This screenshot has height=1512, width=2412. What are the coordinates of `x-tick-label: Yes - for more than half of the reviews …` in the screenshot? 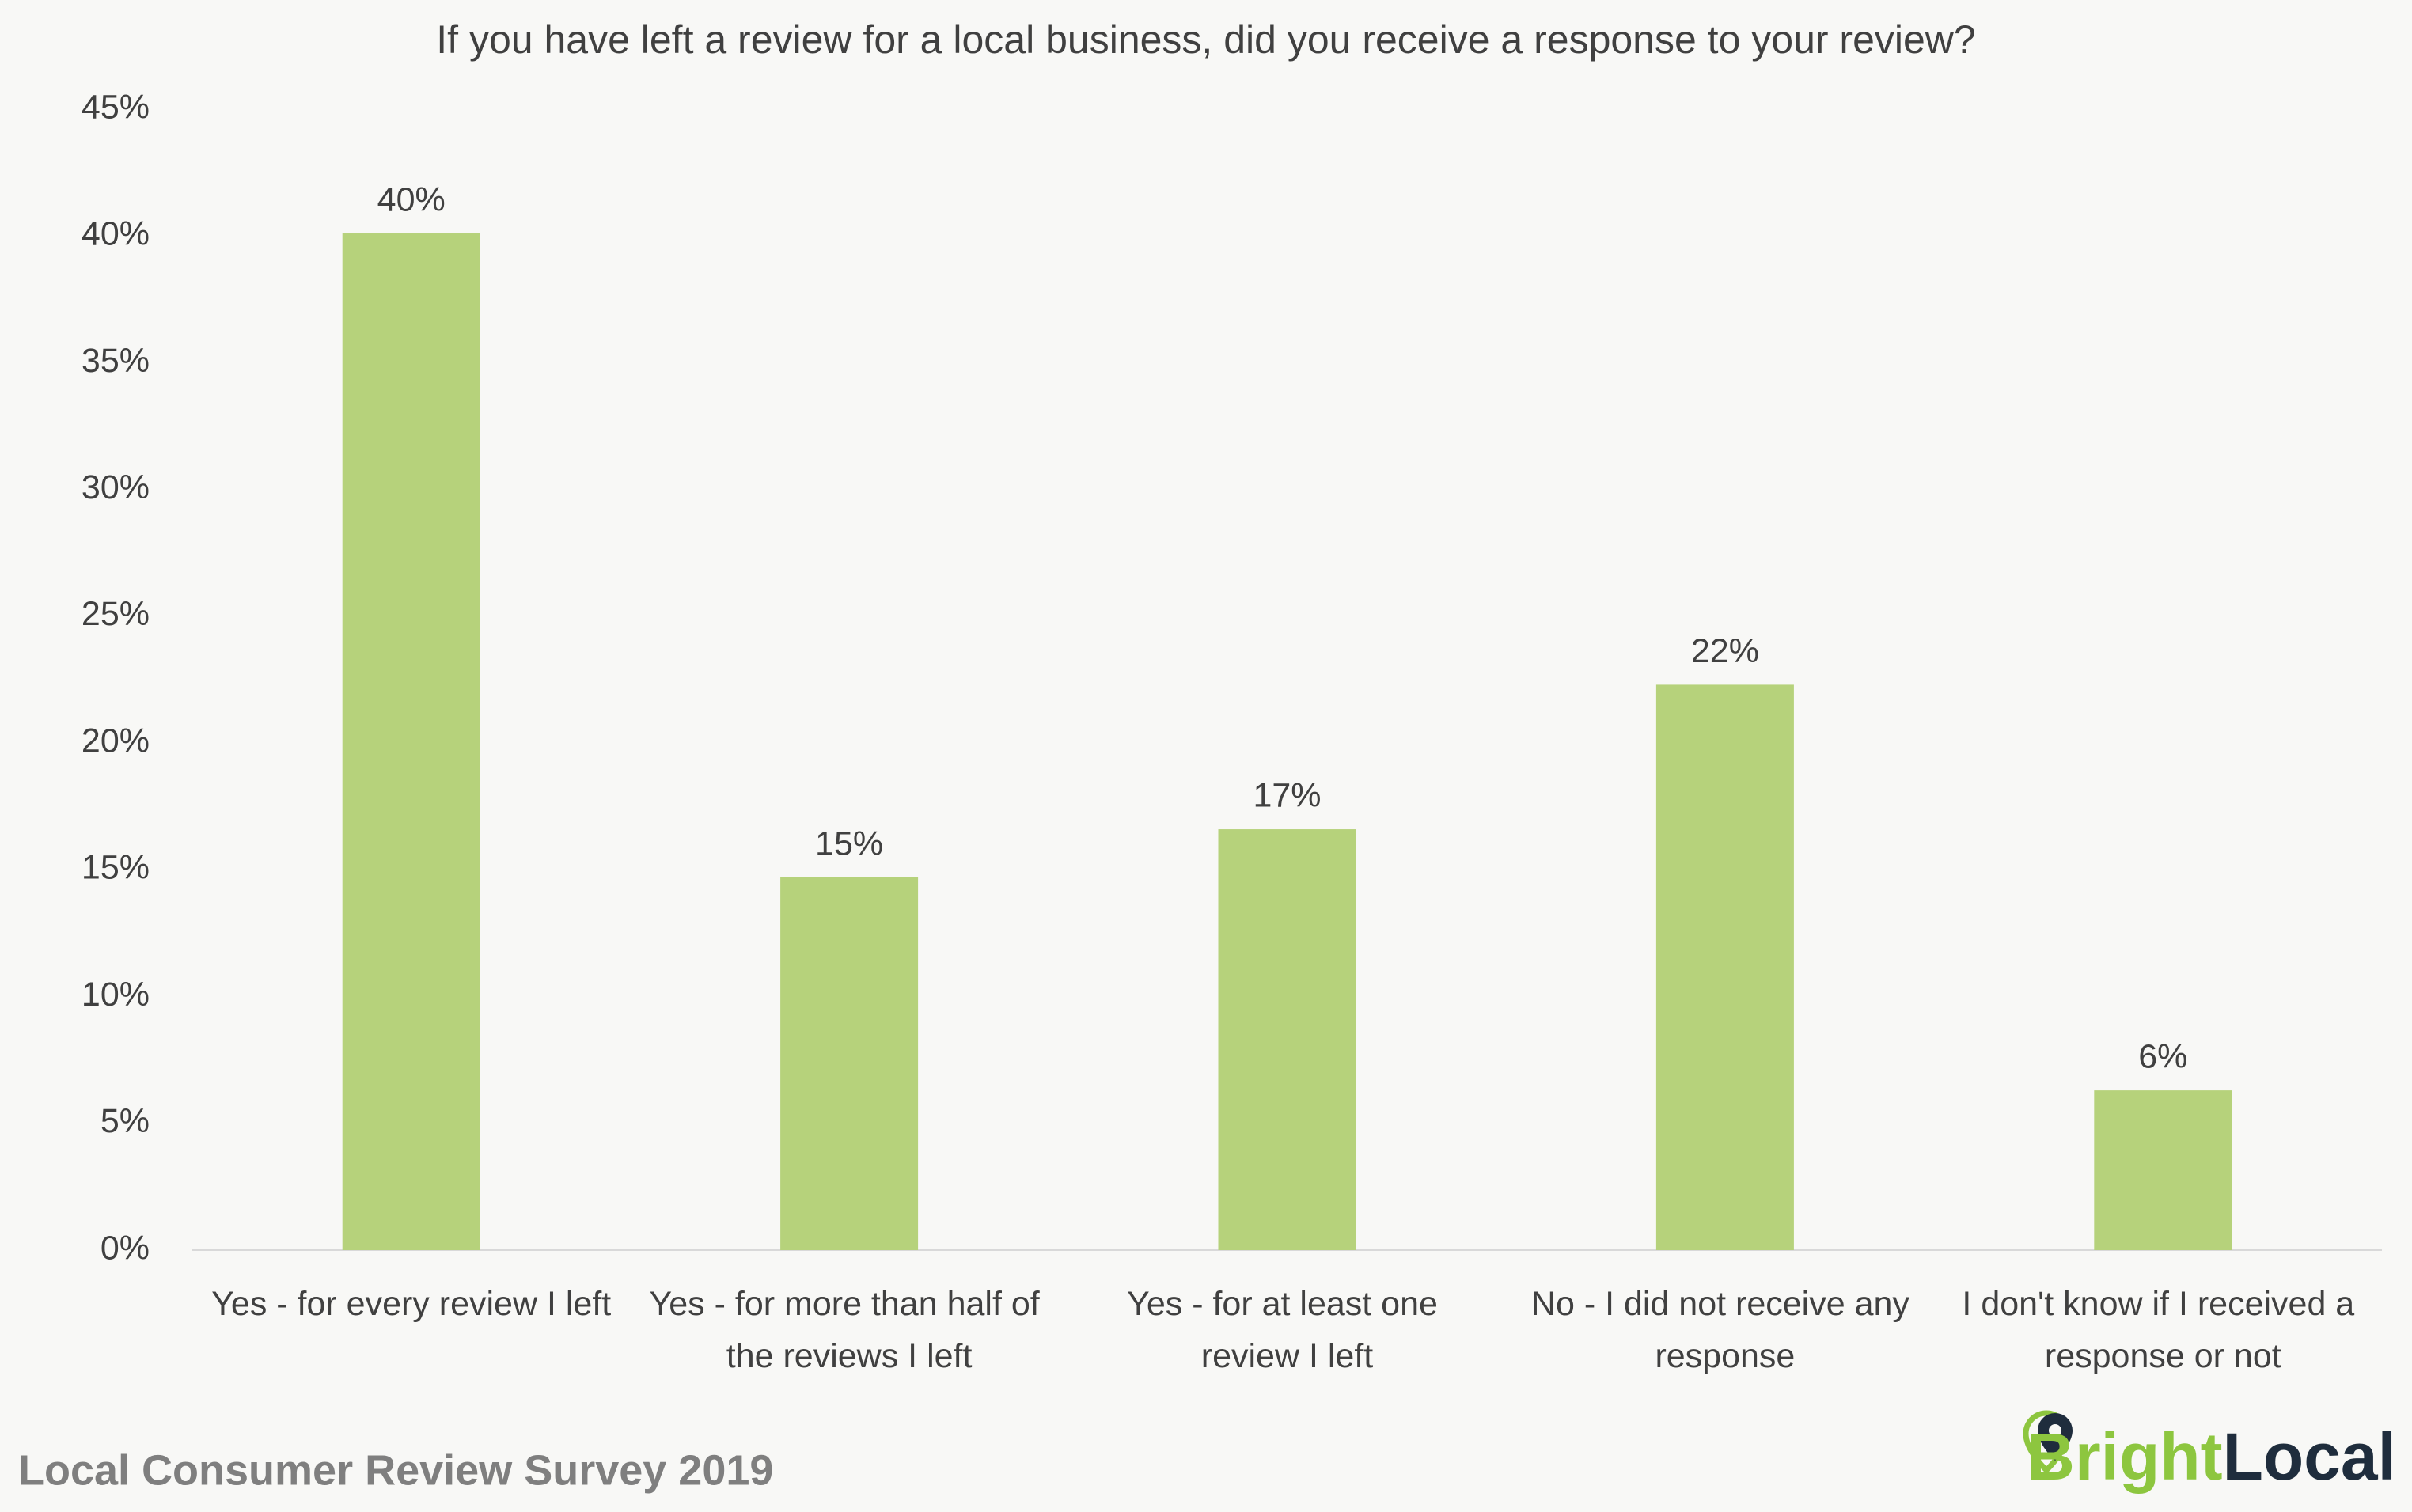 It's located at (849, 1330).